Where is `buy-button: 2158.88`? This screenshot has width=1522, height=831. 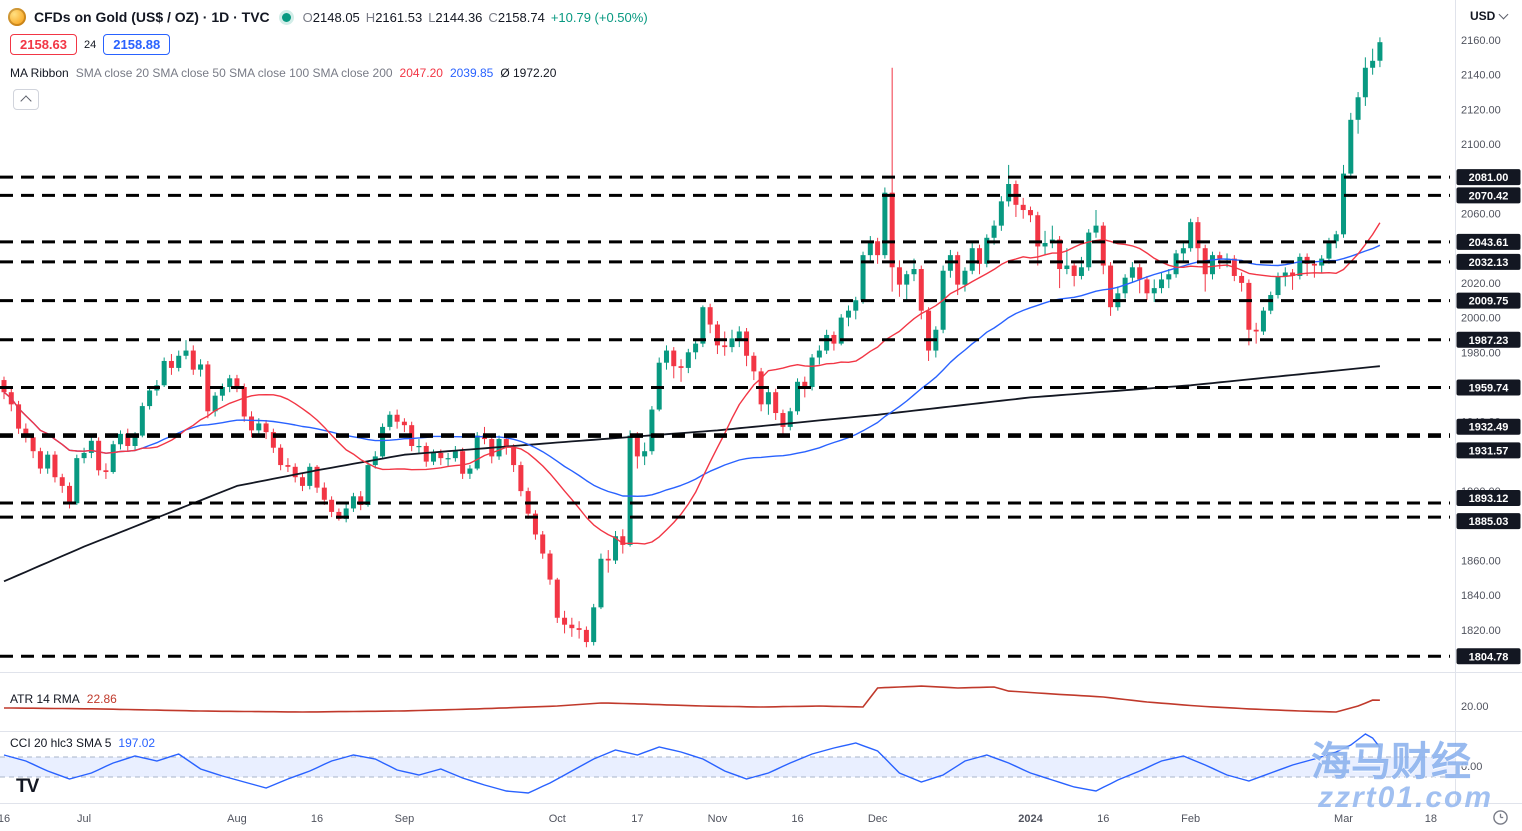
buy-button: 2158.88 is located at coordinates (137, 44).